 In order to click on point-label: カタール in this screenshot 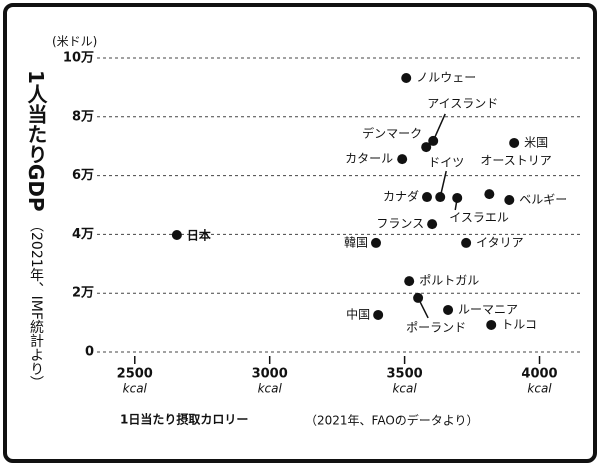, I will do `click(369, 159)`.